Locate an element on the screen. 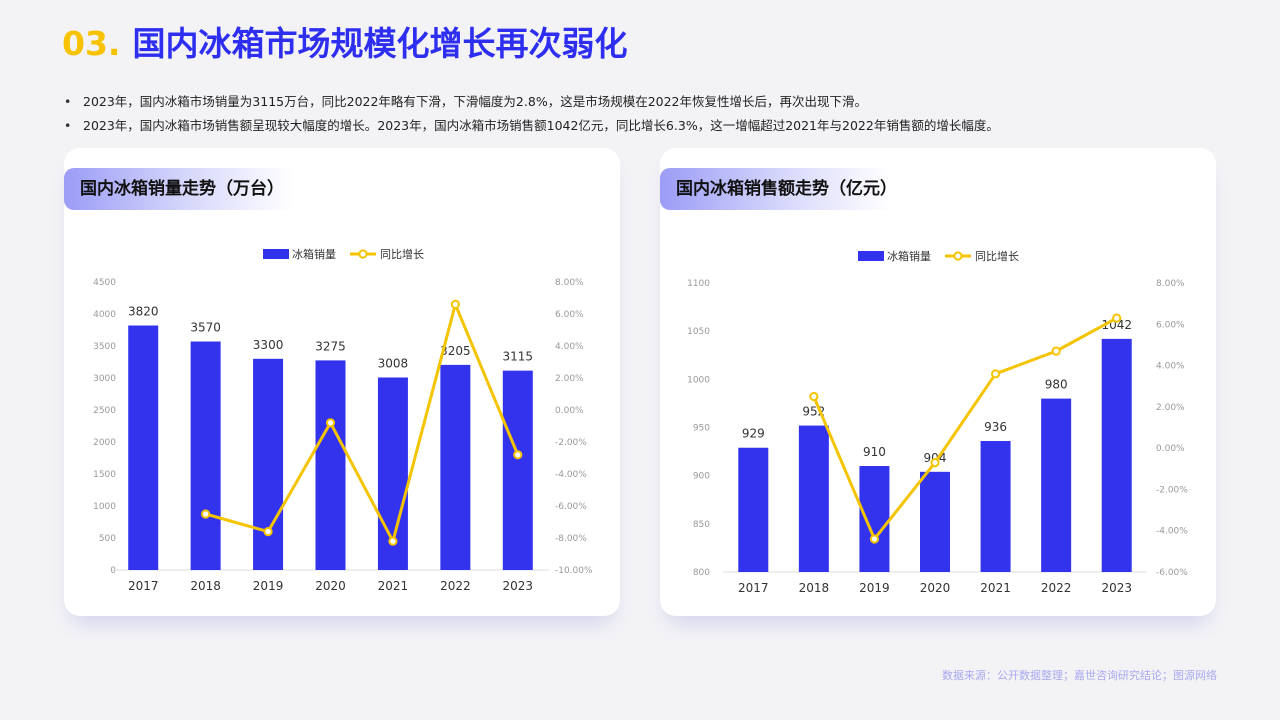 The image size is (1280, 720). y-axis-tick-label: 900 is located at coordinates (701, 477).